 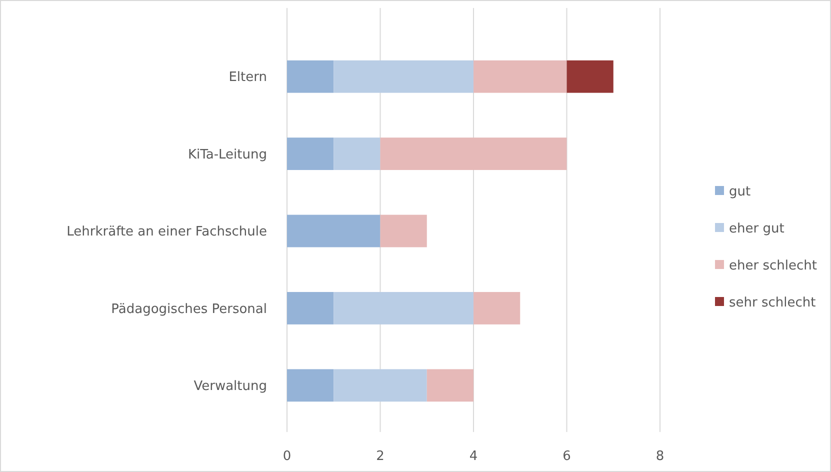 What do you see at coordinates (230, 386) in the screenshot?
I see `y-tick-label: Verwaltung` at bounding box center [230, 386].